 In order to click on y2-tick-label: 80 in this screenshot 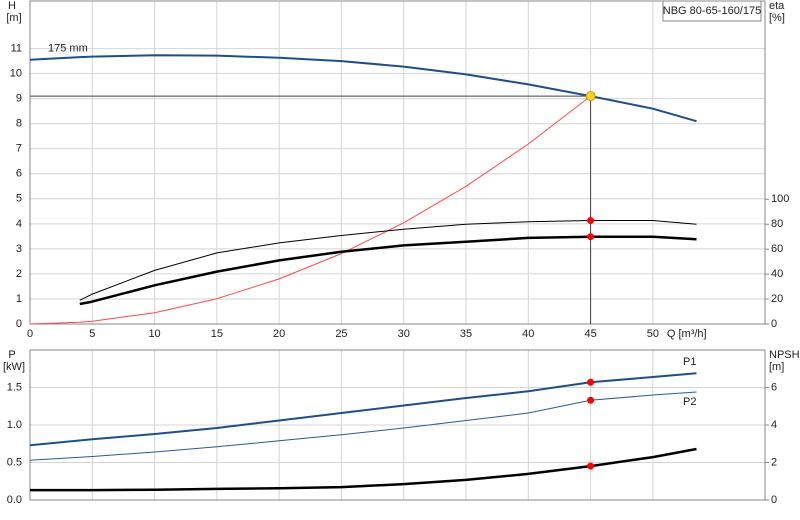, I will do `click(777, 224)`.